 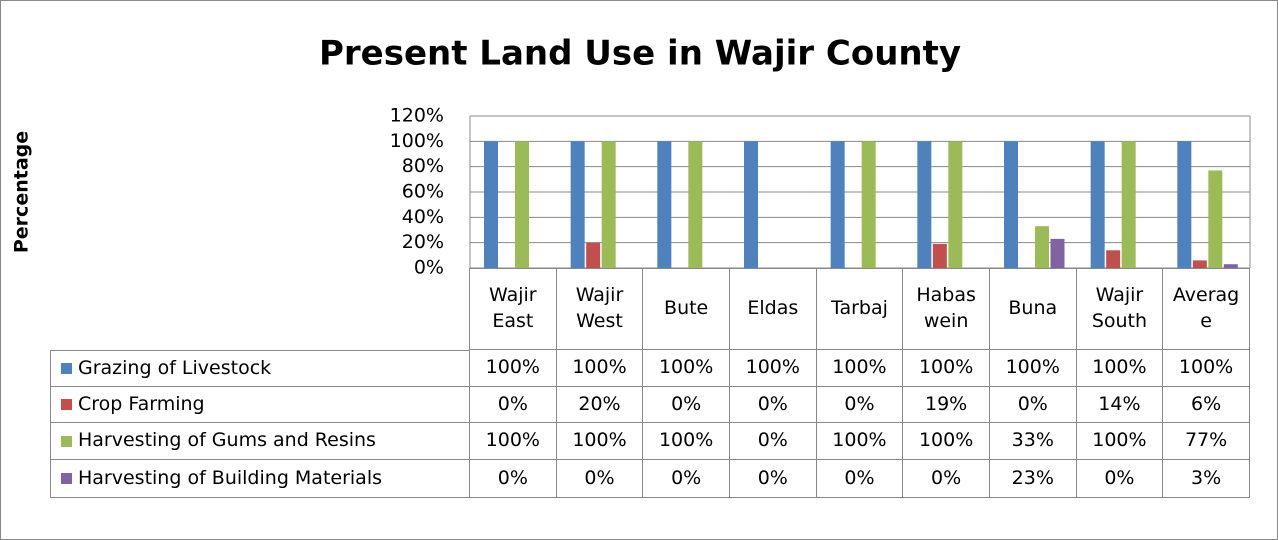 I want to click on category-label: Buna, so click(x=1033, y=309).